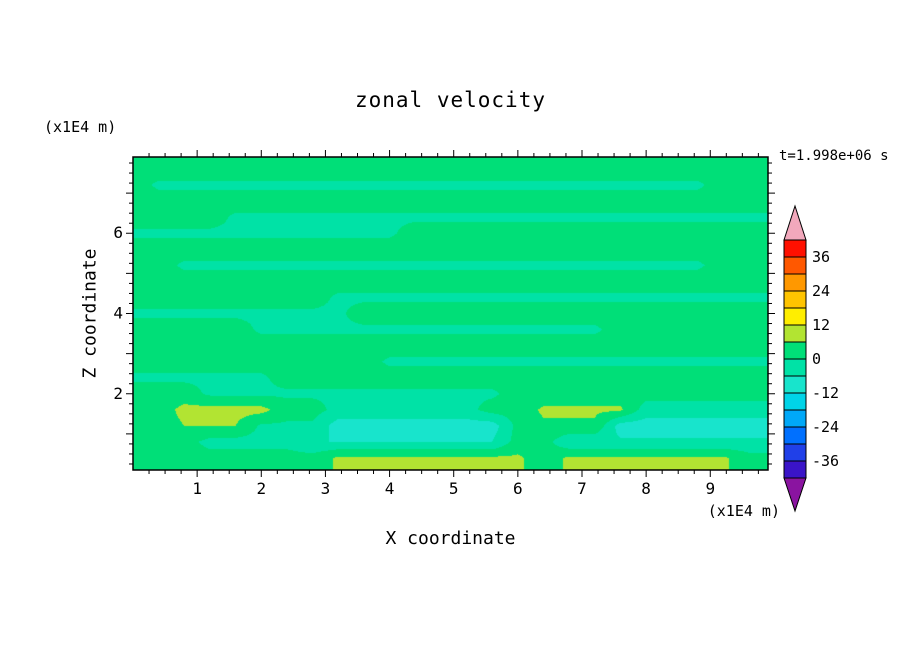 Image resolution: width=904 pixels, height=654 pixels. What do you see at coordinates (118, 232) in the screenshot?
I see `z-tick-label: 6` at bounding box center [118, 232].